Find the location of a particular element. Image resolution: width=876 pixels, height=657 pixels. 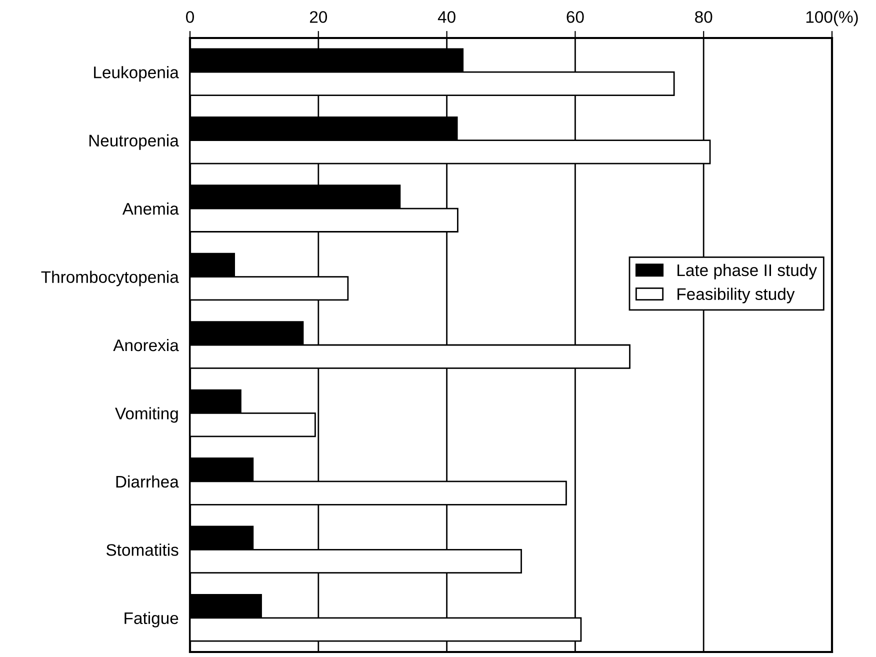

legend-label: Feasibility study is located at coordinates (736, 296).